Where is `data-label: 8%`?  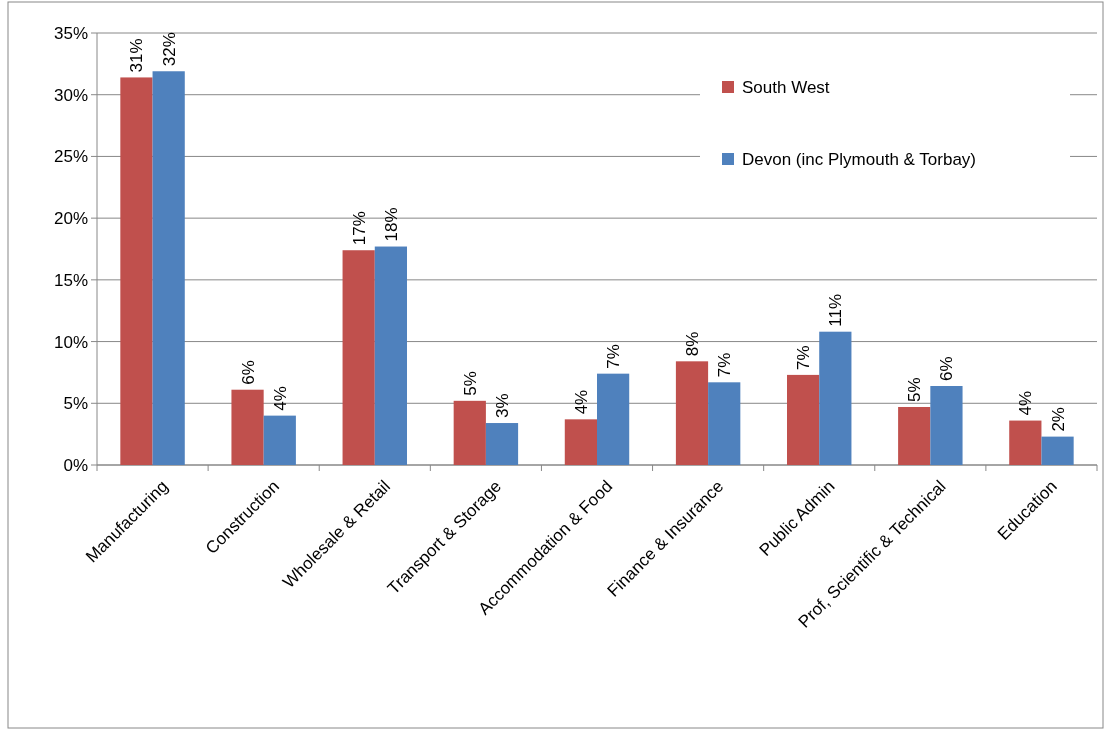 data-label: 8% is located at coordinates (692, 344).